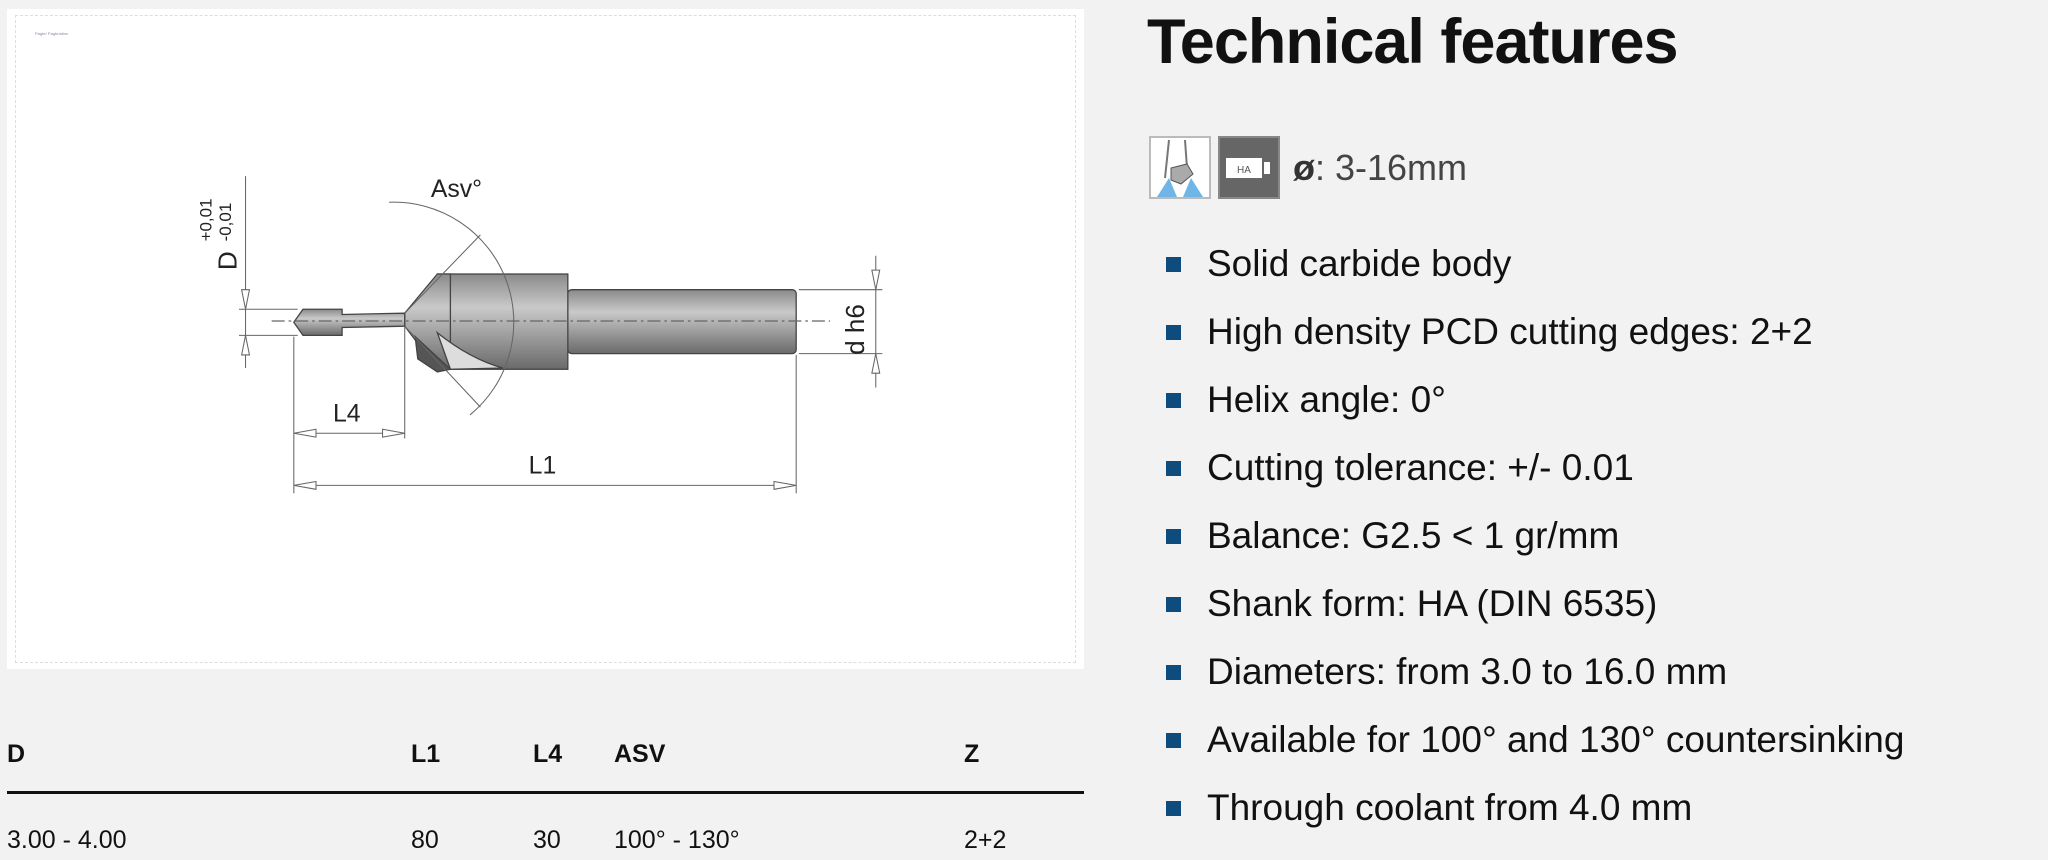 Image resolution: width=2048 pixels, height=860 pixels. What do you see at coordinates (547, 840) in the screenshot?
I see `cell-l4: 30` at bounding box center [547, 840].